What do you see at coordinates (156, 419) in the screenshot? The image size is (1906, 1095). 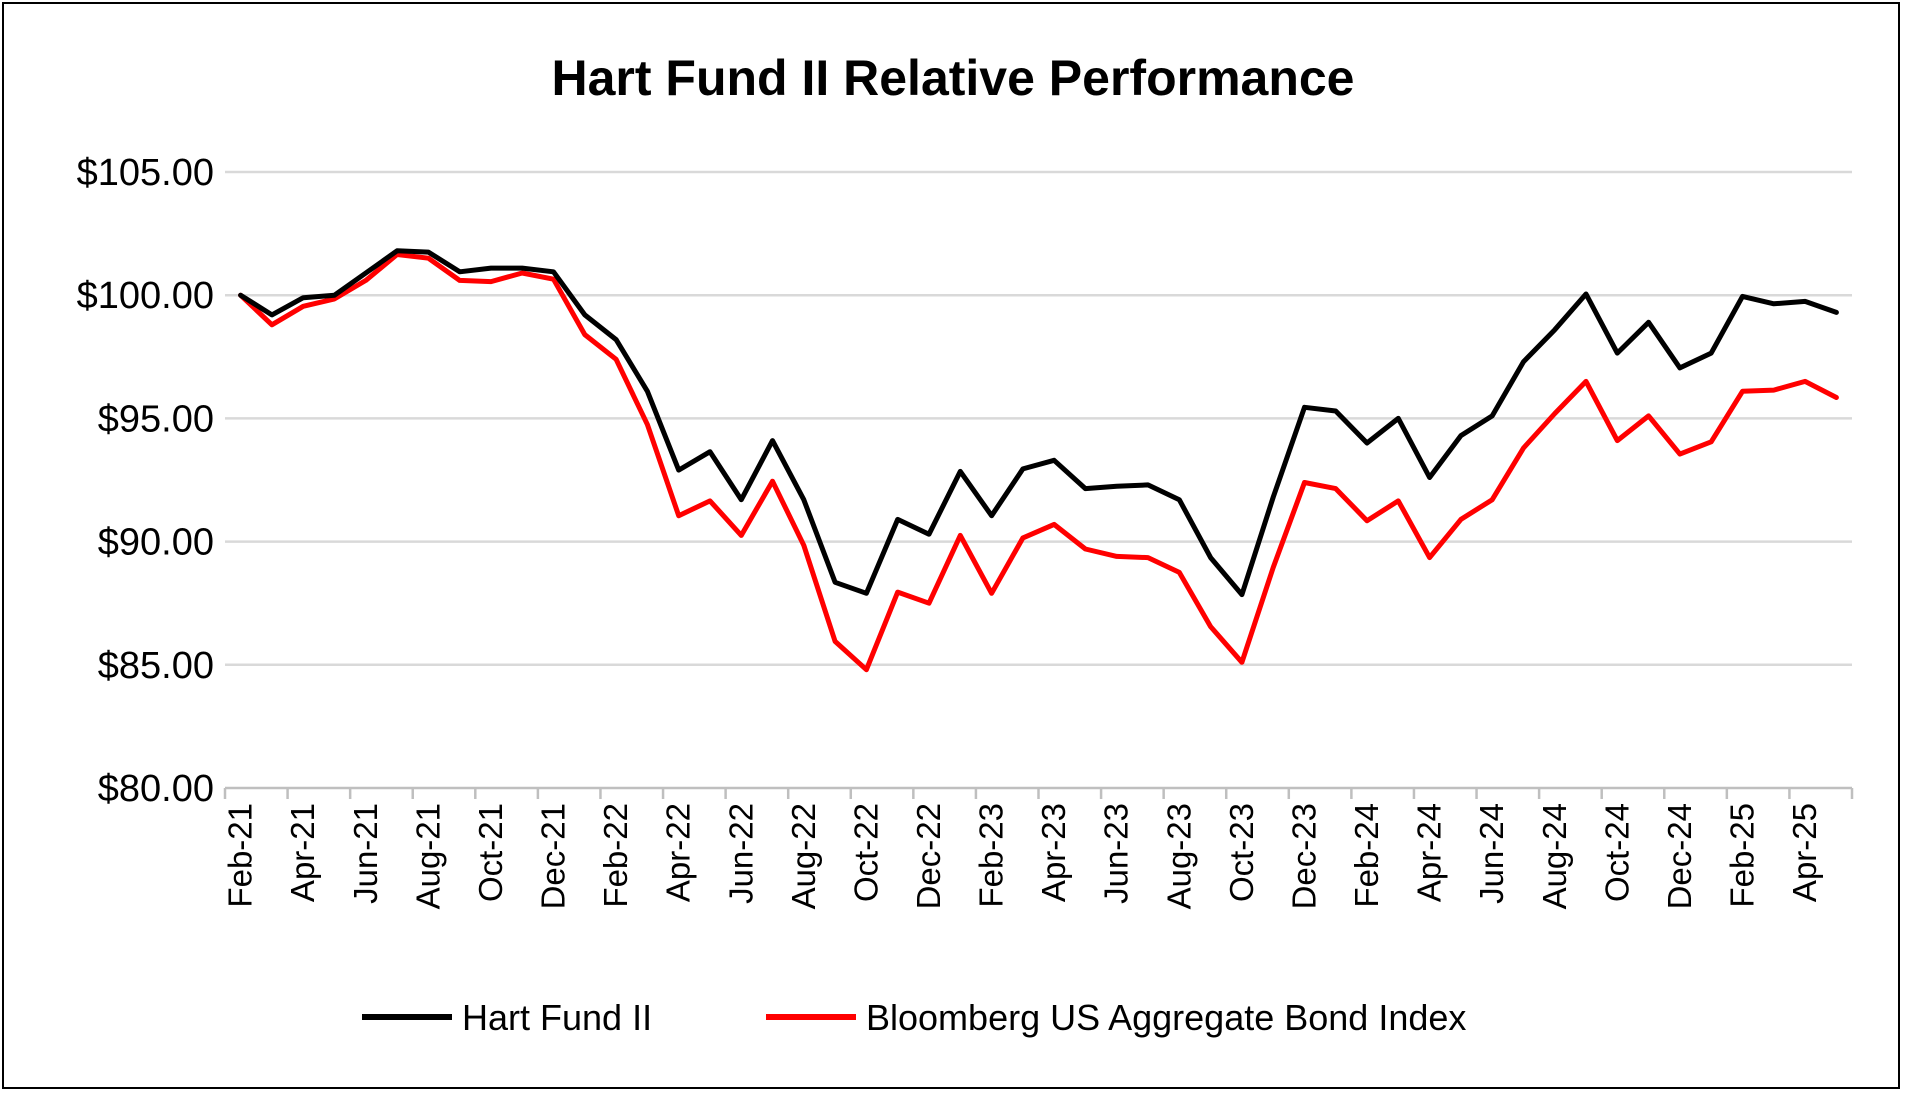 I see `y-tick-label: $95.00` at bounding box center [156, 419].